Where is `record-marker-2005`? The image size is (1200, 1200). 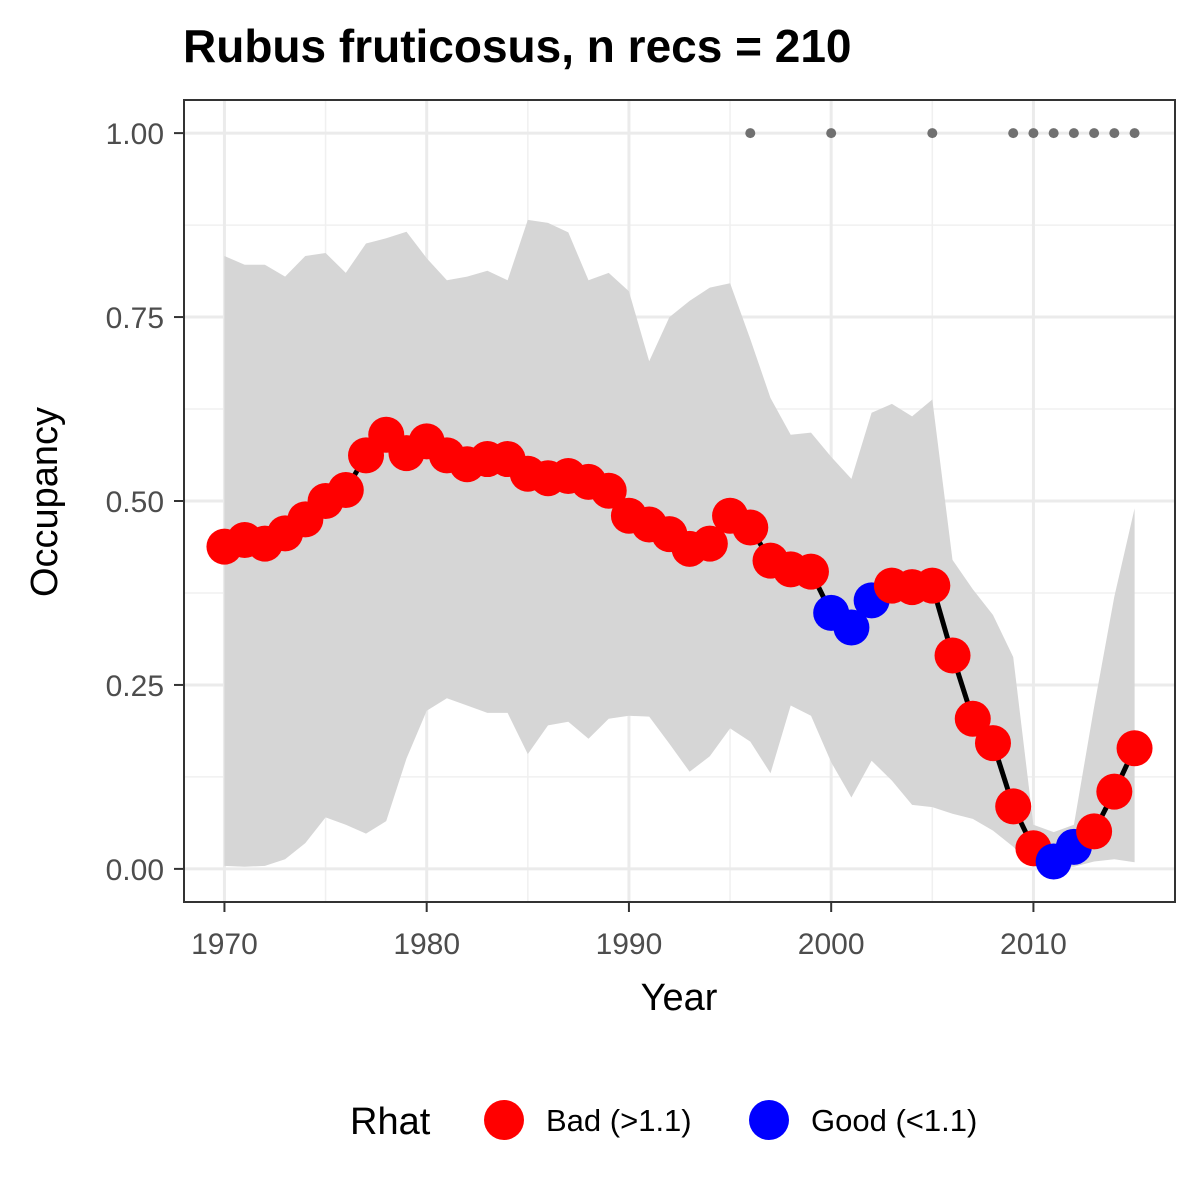
record-marker-2005 is located at coordinates (932, 133).